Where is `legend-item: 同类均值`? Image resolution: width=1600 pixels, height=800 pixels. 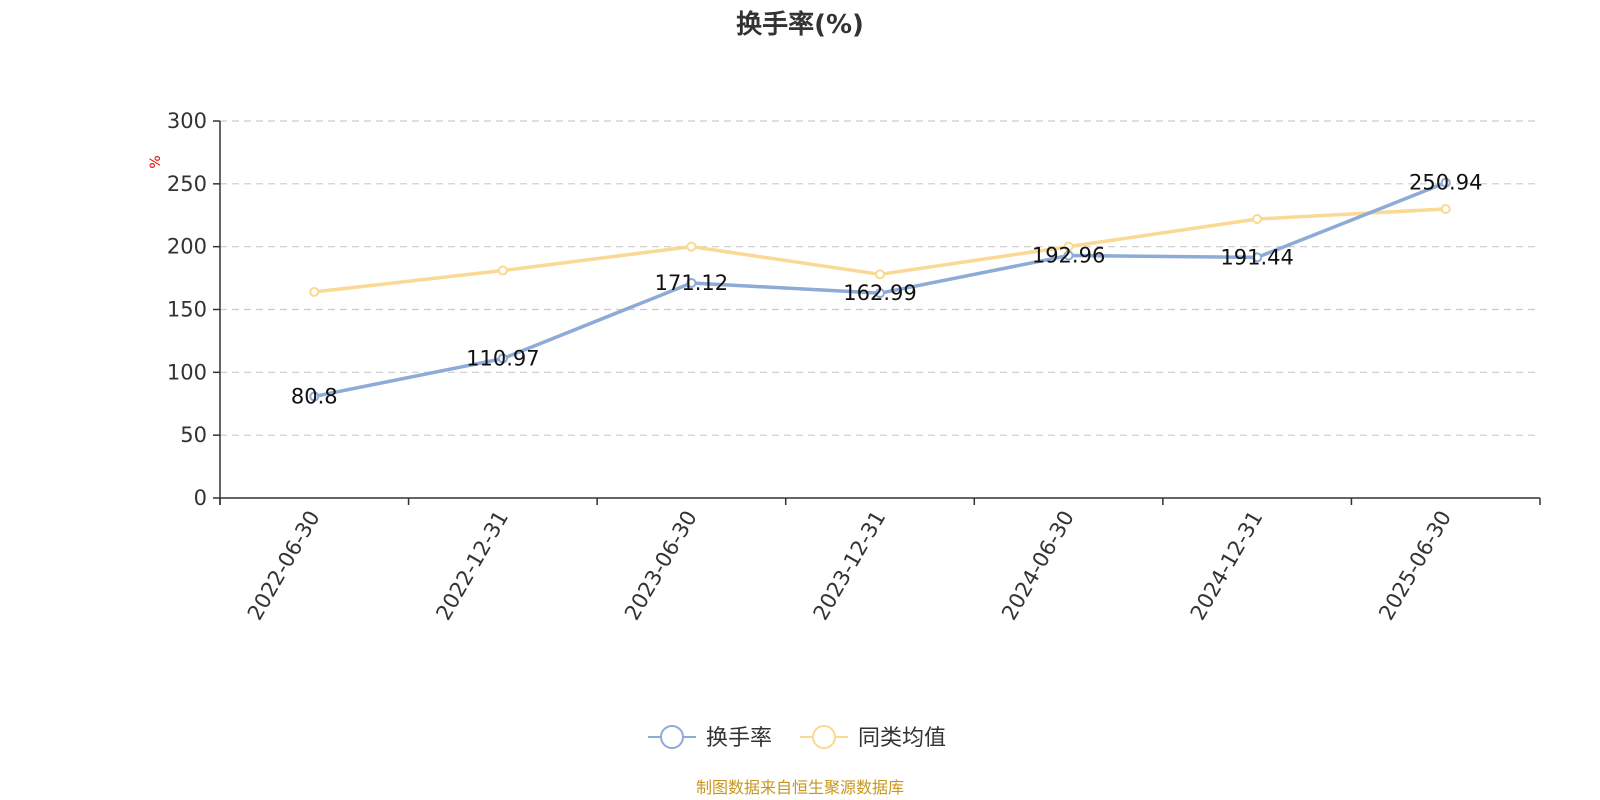 legend-item: 同类均值 is located at coordinates (873, 738).